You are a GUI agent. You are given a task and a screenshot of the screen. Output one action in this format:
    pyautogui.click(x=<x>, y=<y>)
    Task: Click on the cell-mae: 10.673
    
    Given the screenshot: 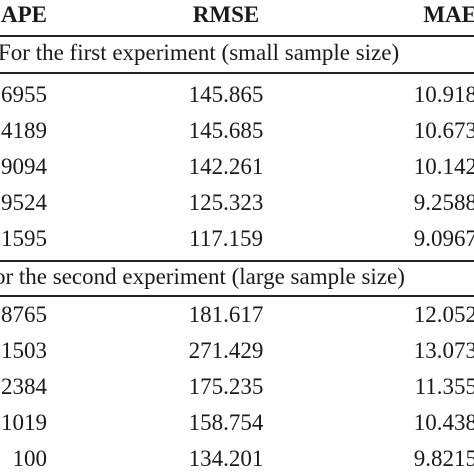 What is the action you would take?
    pyautogui.click(x=443, y=130)
    